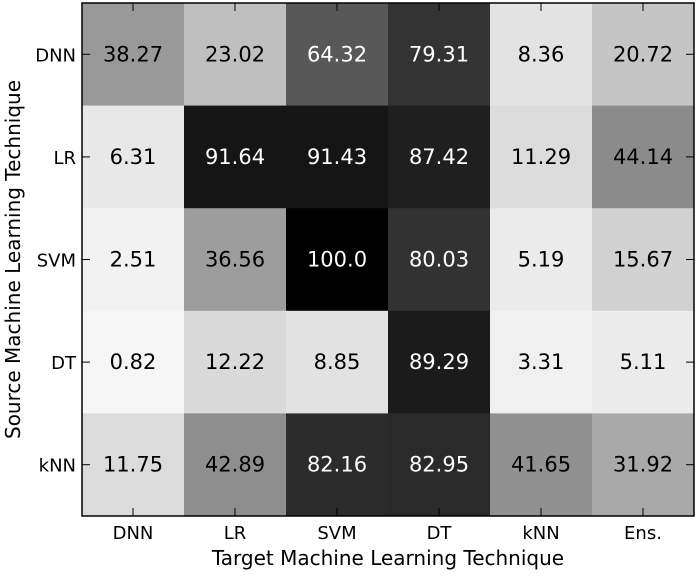 This screenshot has height=577, width=700. What do you see at coordinates (64, 158) in the screenshot?
I see `y-tick-label: LR` at bounding box center [64, 158].